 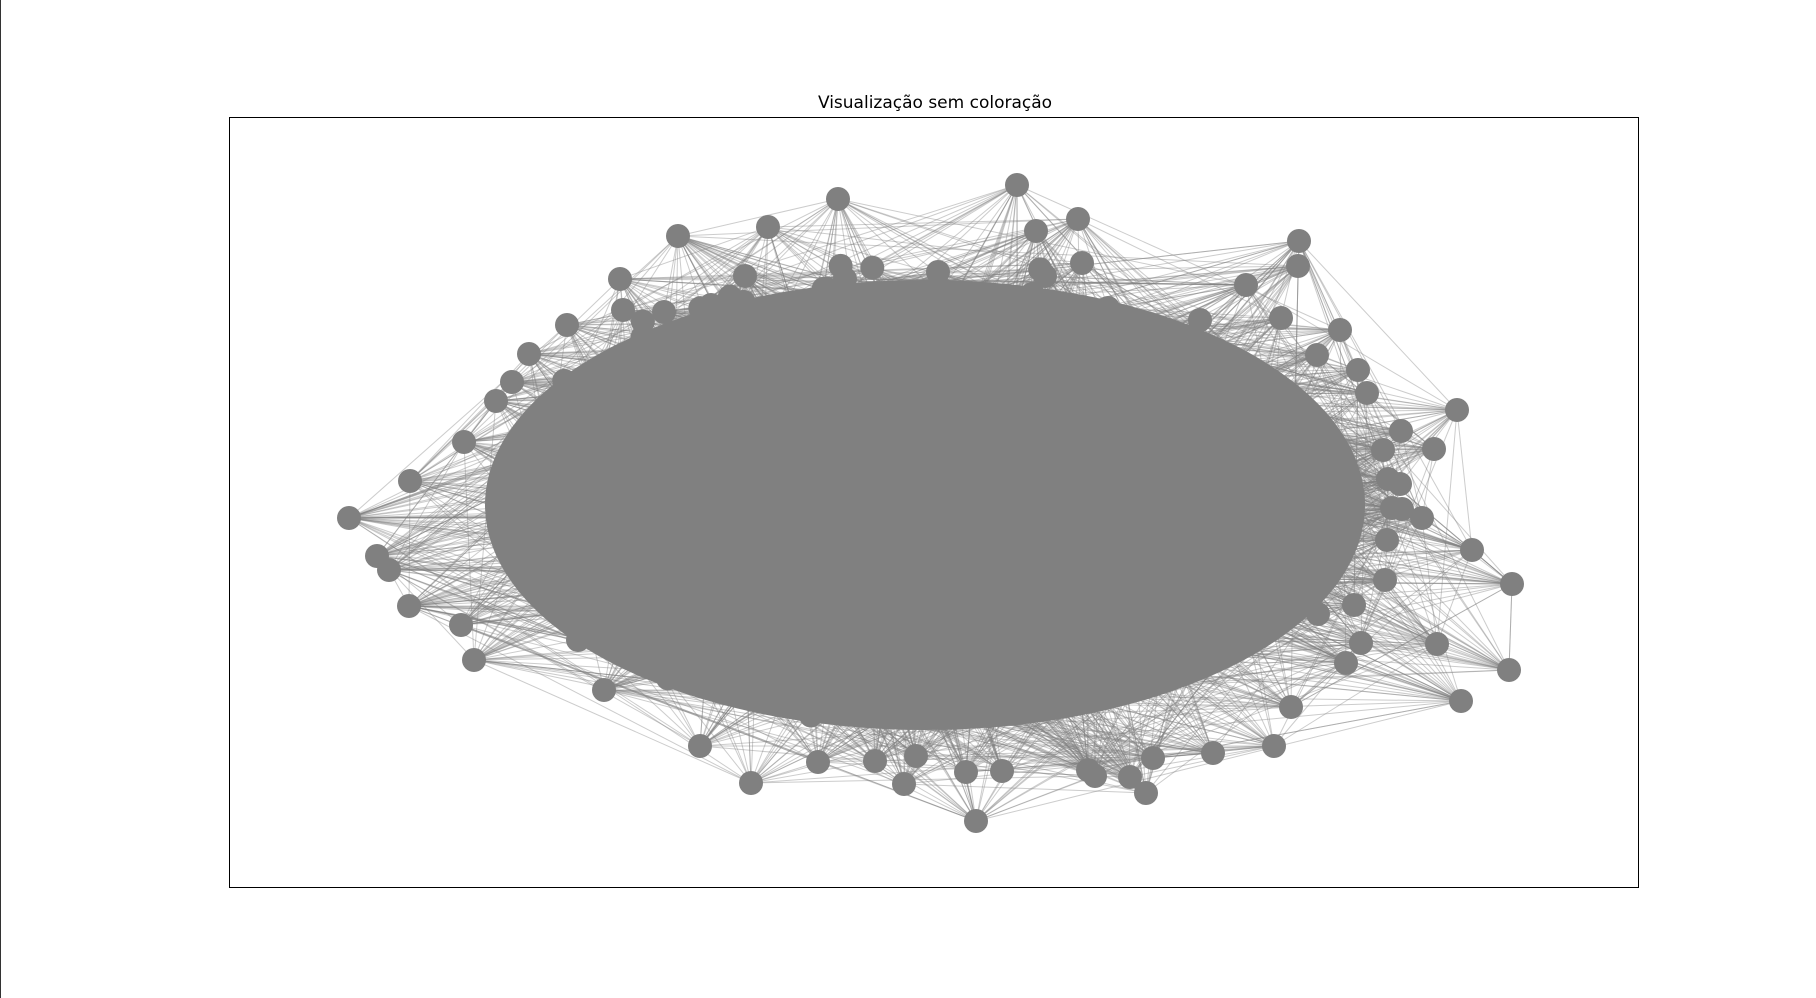 I want to click on figure-title: Visualização sem coloração, so click(x=935, y=103).